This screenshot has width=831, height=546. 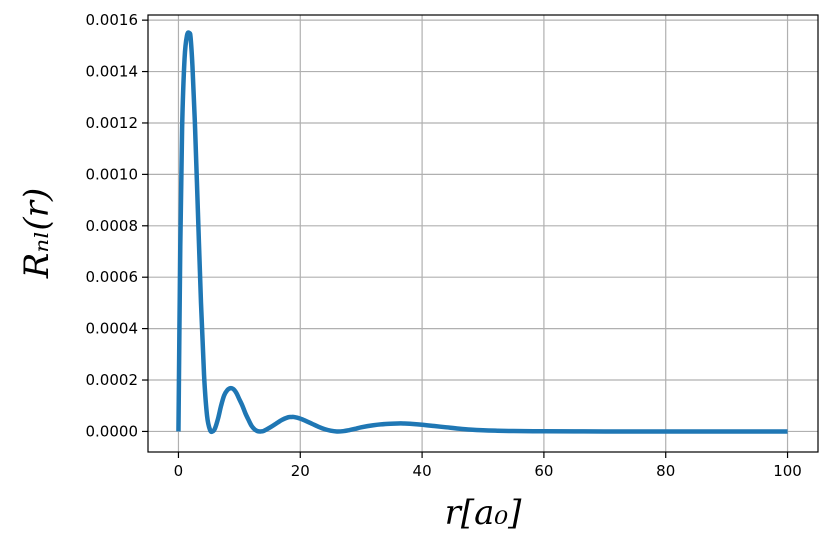 I want to click on x-tick-label: 0, so click(x=179, y=471).